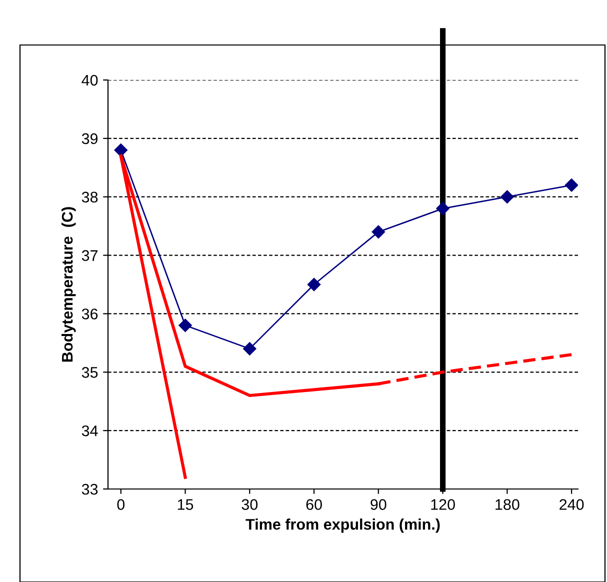 Image resolution: width=607 pixels, height=582 pixels. Describe the element at coordinates (90, 372) in the screenshot. I see `y-tick-label: 35` at that location.